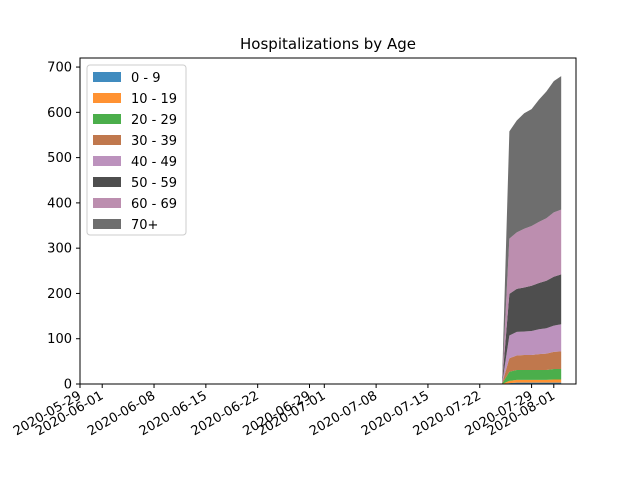  What do you see at coordinates (59, 158) in the screenshot?
I see `y-tick-label: 500` at bounding box center [59, 158].